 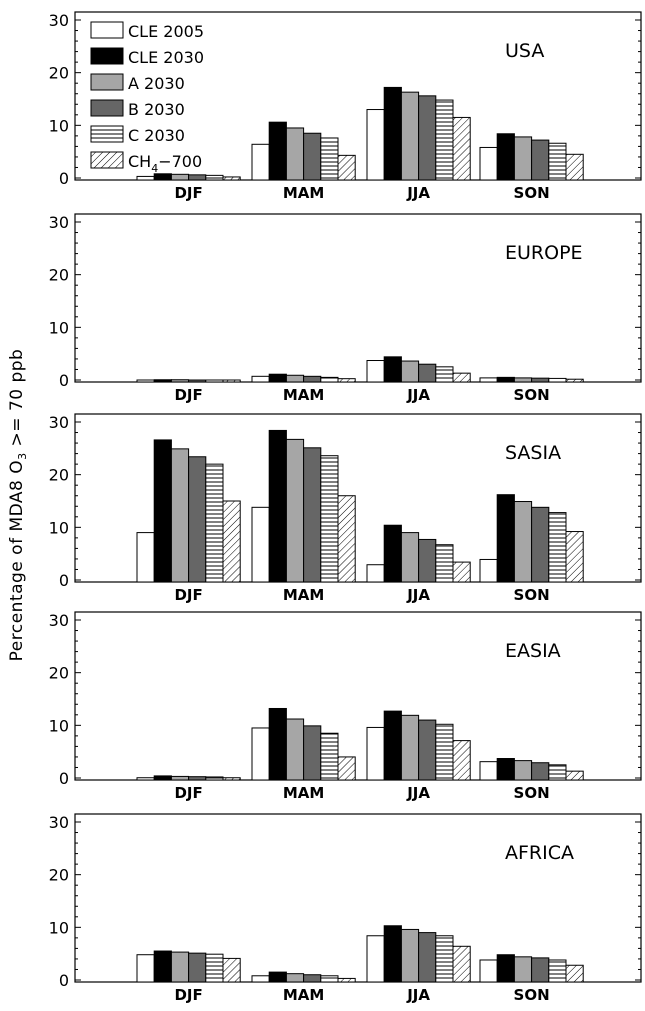 What do you see at coordinates (410, 371) in the screenshot?
I see `bar-europe-jja-a-2030` at bounding box center [410, 371].